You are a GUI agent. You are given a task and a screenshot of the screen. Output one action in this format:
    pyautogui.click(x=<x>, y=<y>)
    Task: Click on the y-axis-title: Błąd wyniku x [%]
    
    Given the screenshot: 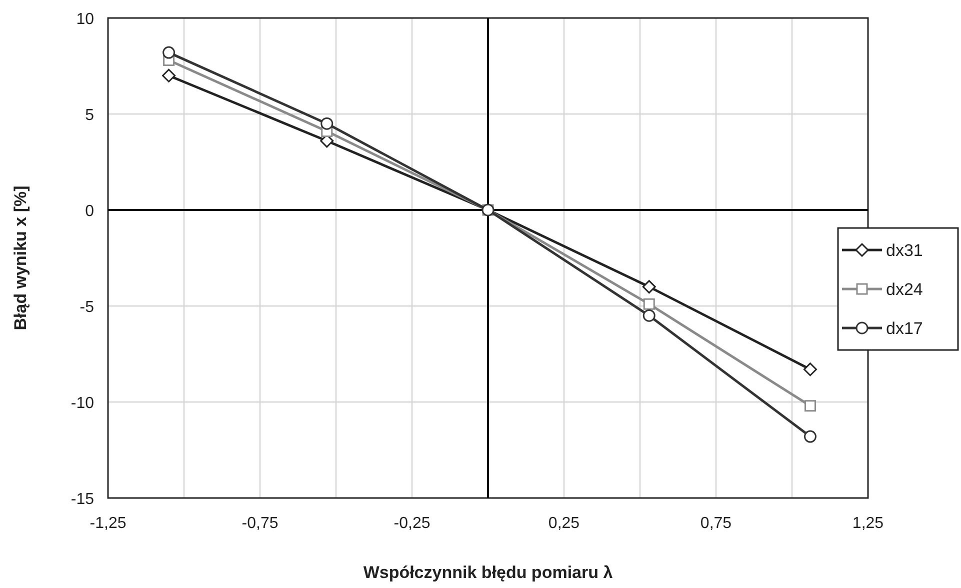 What is the action you would take?
    pyautogui.click(x=20, y=258)
    